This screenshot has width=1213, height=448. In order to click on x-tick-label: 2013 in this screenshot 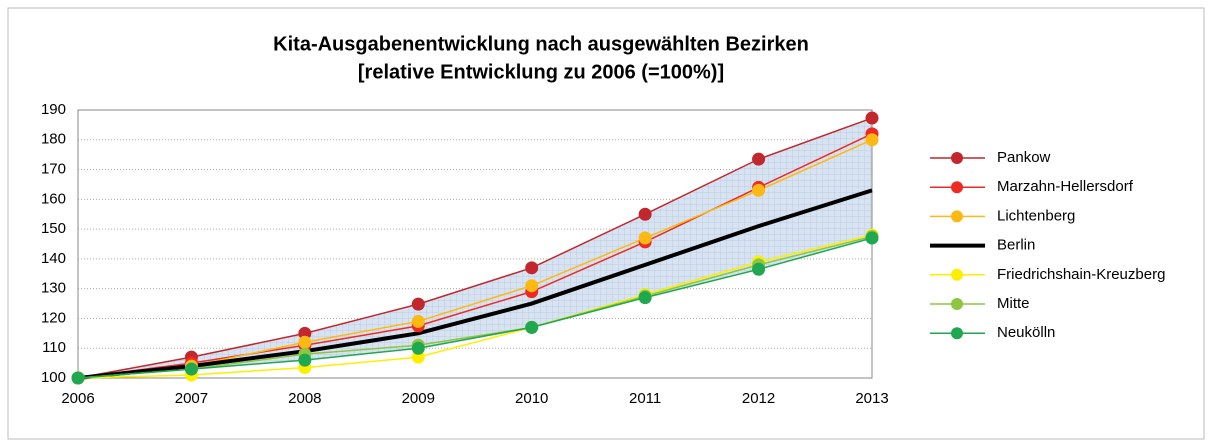, I will do `click(871, 398)`.